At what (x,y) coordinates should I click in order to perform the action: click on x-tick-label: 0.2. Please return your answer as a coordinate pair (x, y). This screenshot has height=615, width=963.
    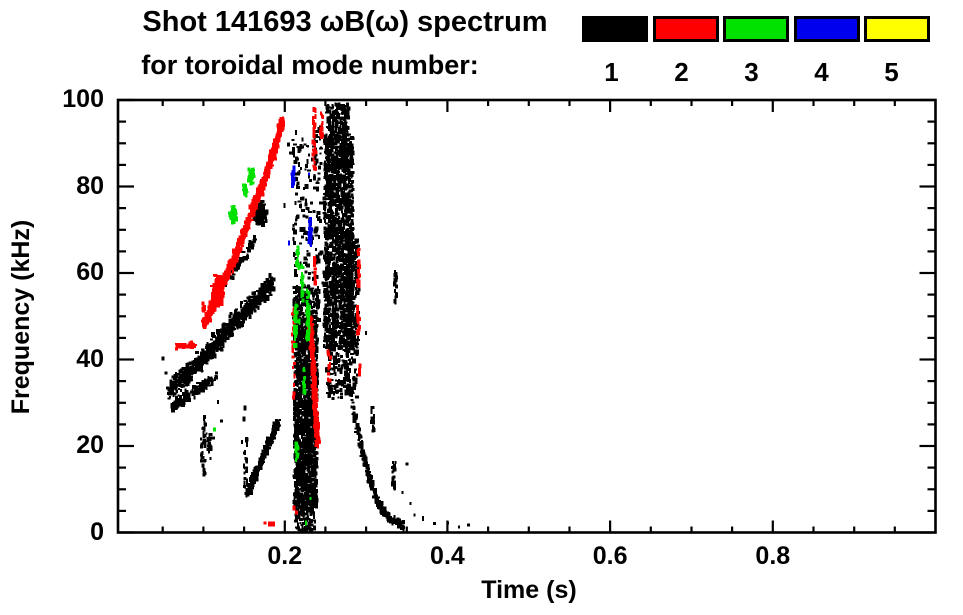
    Looking at the image, I should click on (285, 556).